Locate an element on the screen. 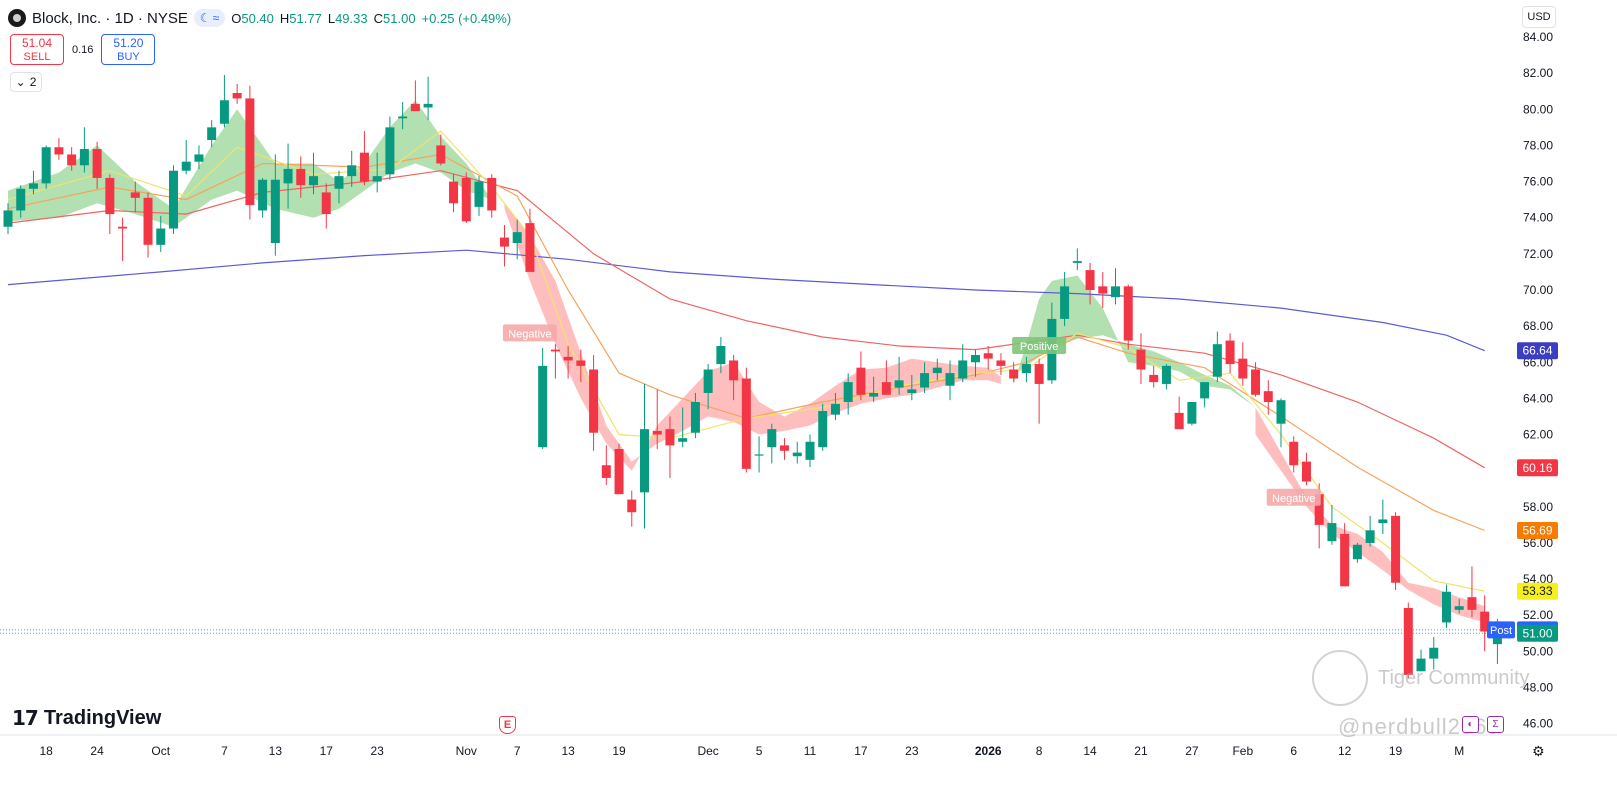 This screenshot has height=790, width=1617. price-tick-label: 52.00 is located at coordinates (1538, 615).